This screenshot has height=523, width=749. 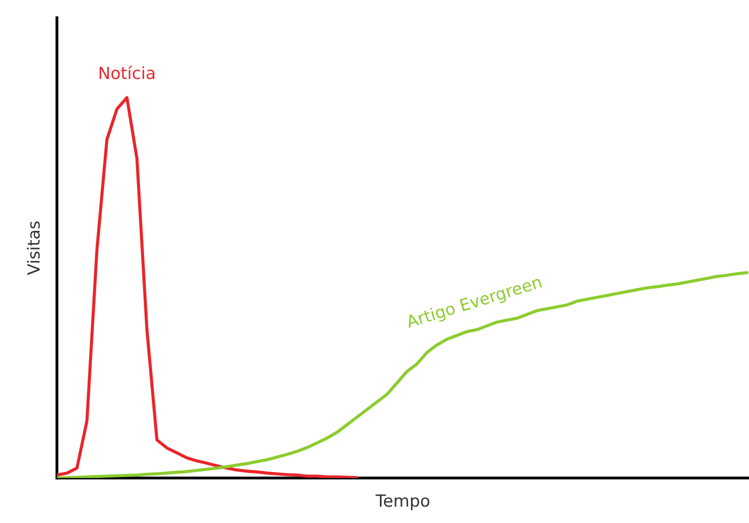 What do you see at coordinates (33, 248) in the screenshot?
I see `y-axis-title: Visitas` at bounding box center [33, 248].